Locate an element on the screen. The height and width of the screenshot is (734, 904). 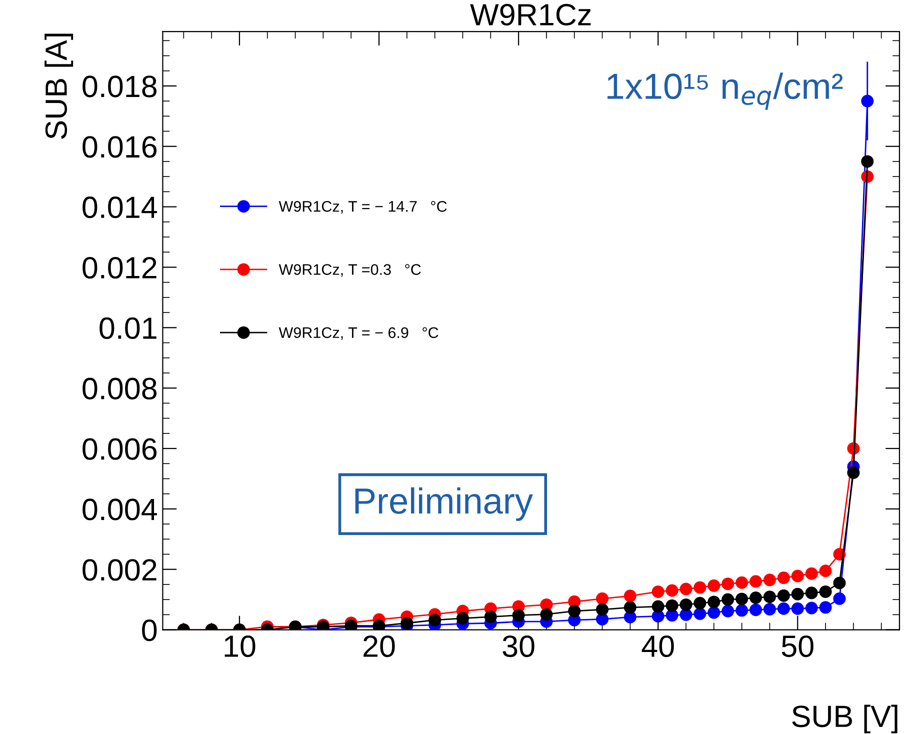
legend-label: W9R1Cz, T = − 6.9 °C is located at coordinates (358, 333).